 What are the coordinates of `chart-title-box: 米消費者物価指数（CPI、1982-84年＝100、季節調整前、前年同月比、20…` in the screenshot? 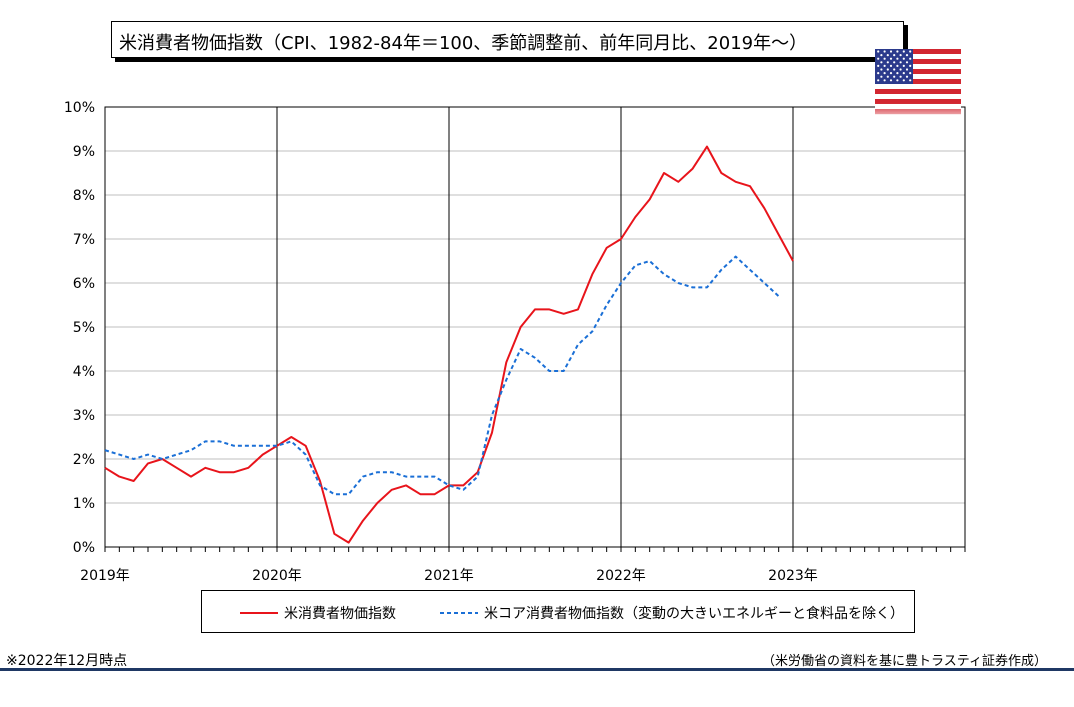 It's located at (507, 39).